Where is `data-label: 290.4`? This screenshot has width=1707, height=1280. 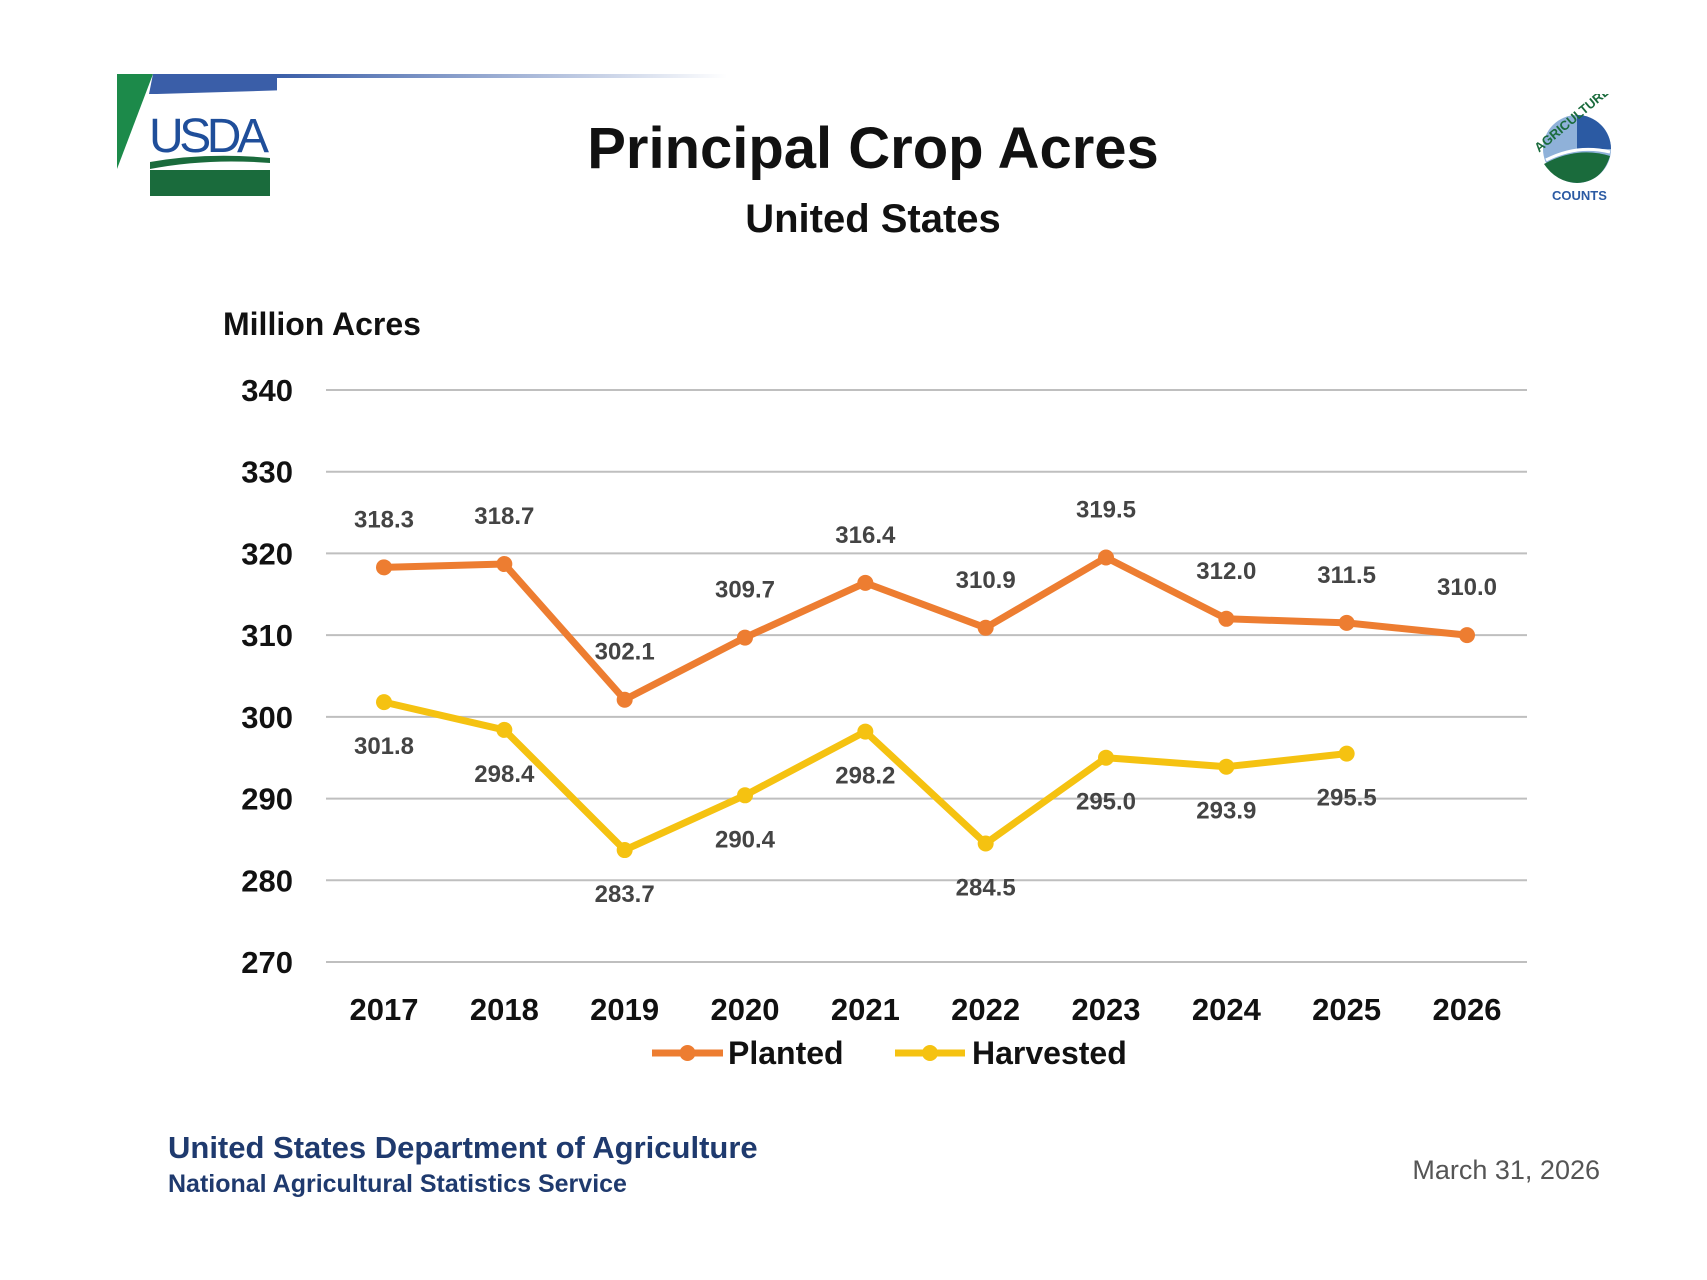 data-label: 290.4 is located at coordinates (745, 839).